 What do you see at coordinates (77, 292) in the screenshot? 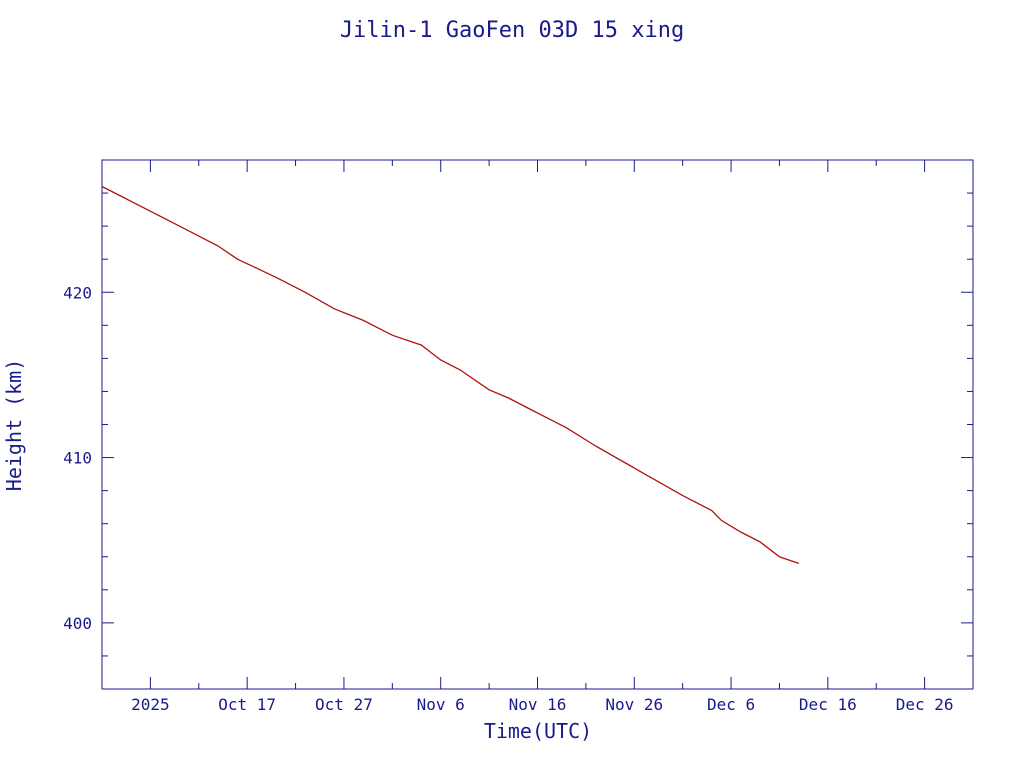
I see `y-tick-label: 420` at bounding box center [77, 292].